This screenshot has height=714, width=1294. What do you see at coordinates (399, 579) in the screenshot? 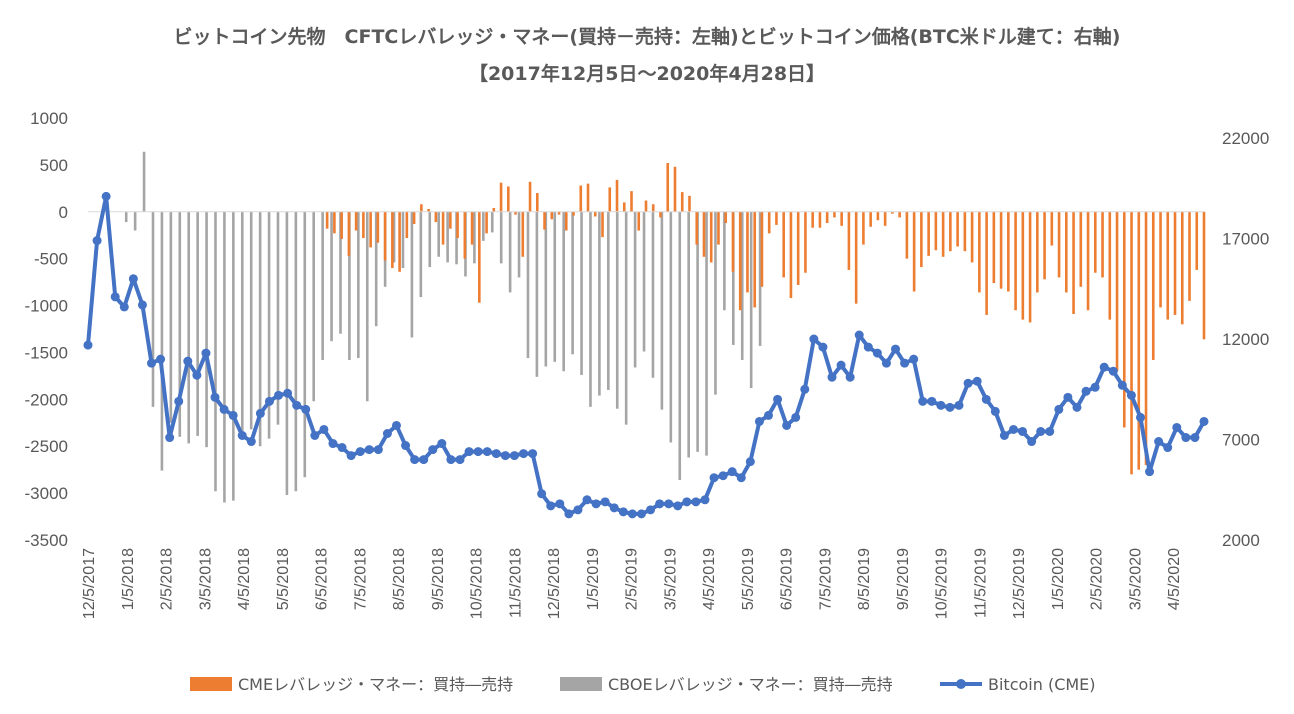
I see `x-tick-label: 8/5/2018` at bounding box center [399, 579].